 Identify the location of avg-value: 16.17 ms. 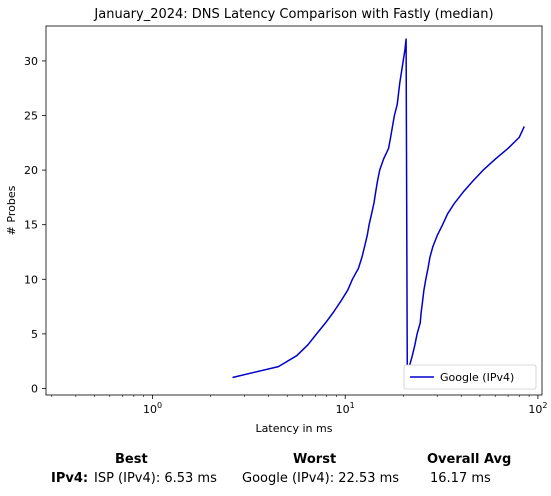
(460, 478).